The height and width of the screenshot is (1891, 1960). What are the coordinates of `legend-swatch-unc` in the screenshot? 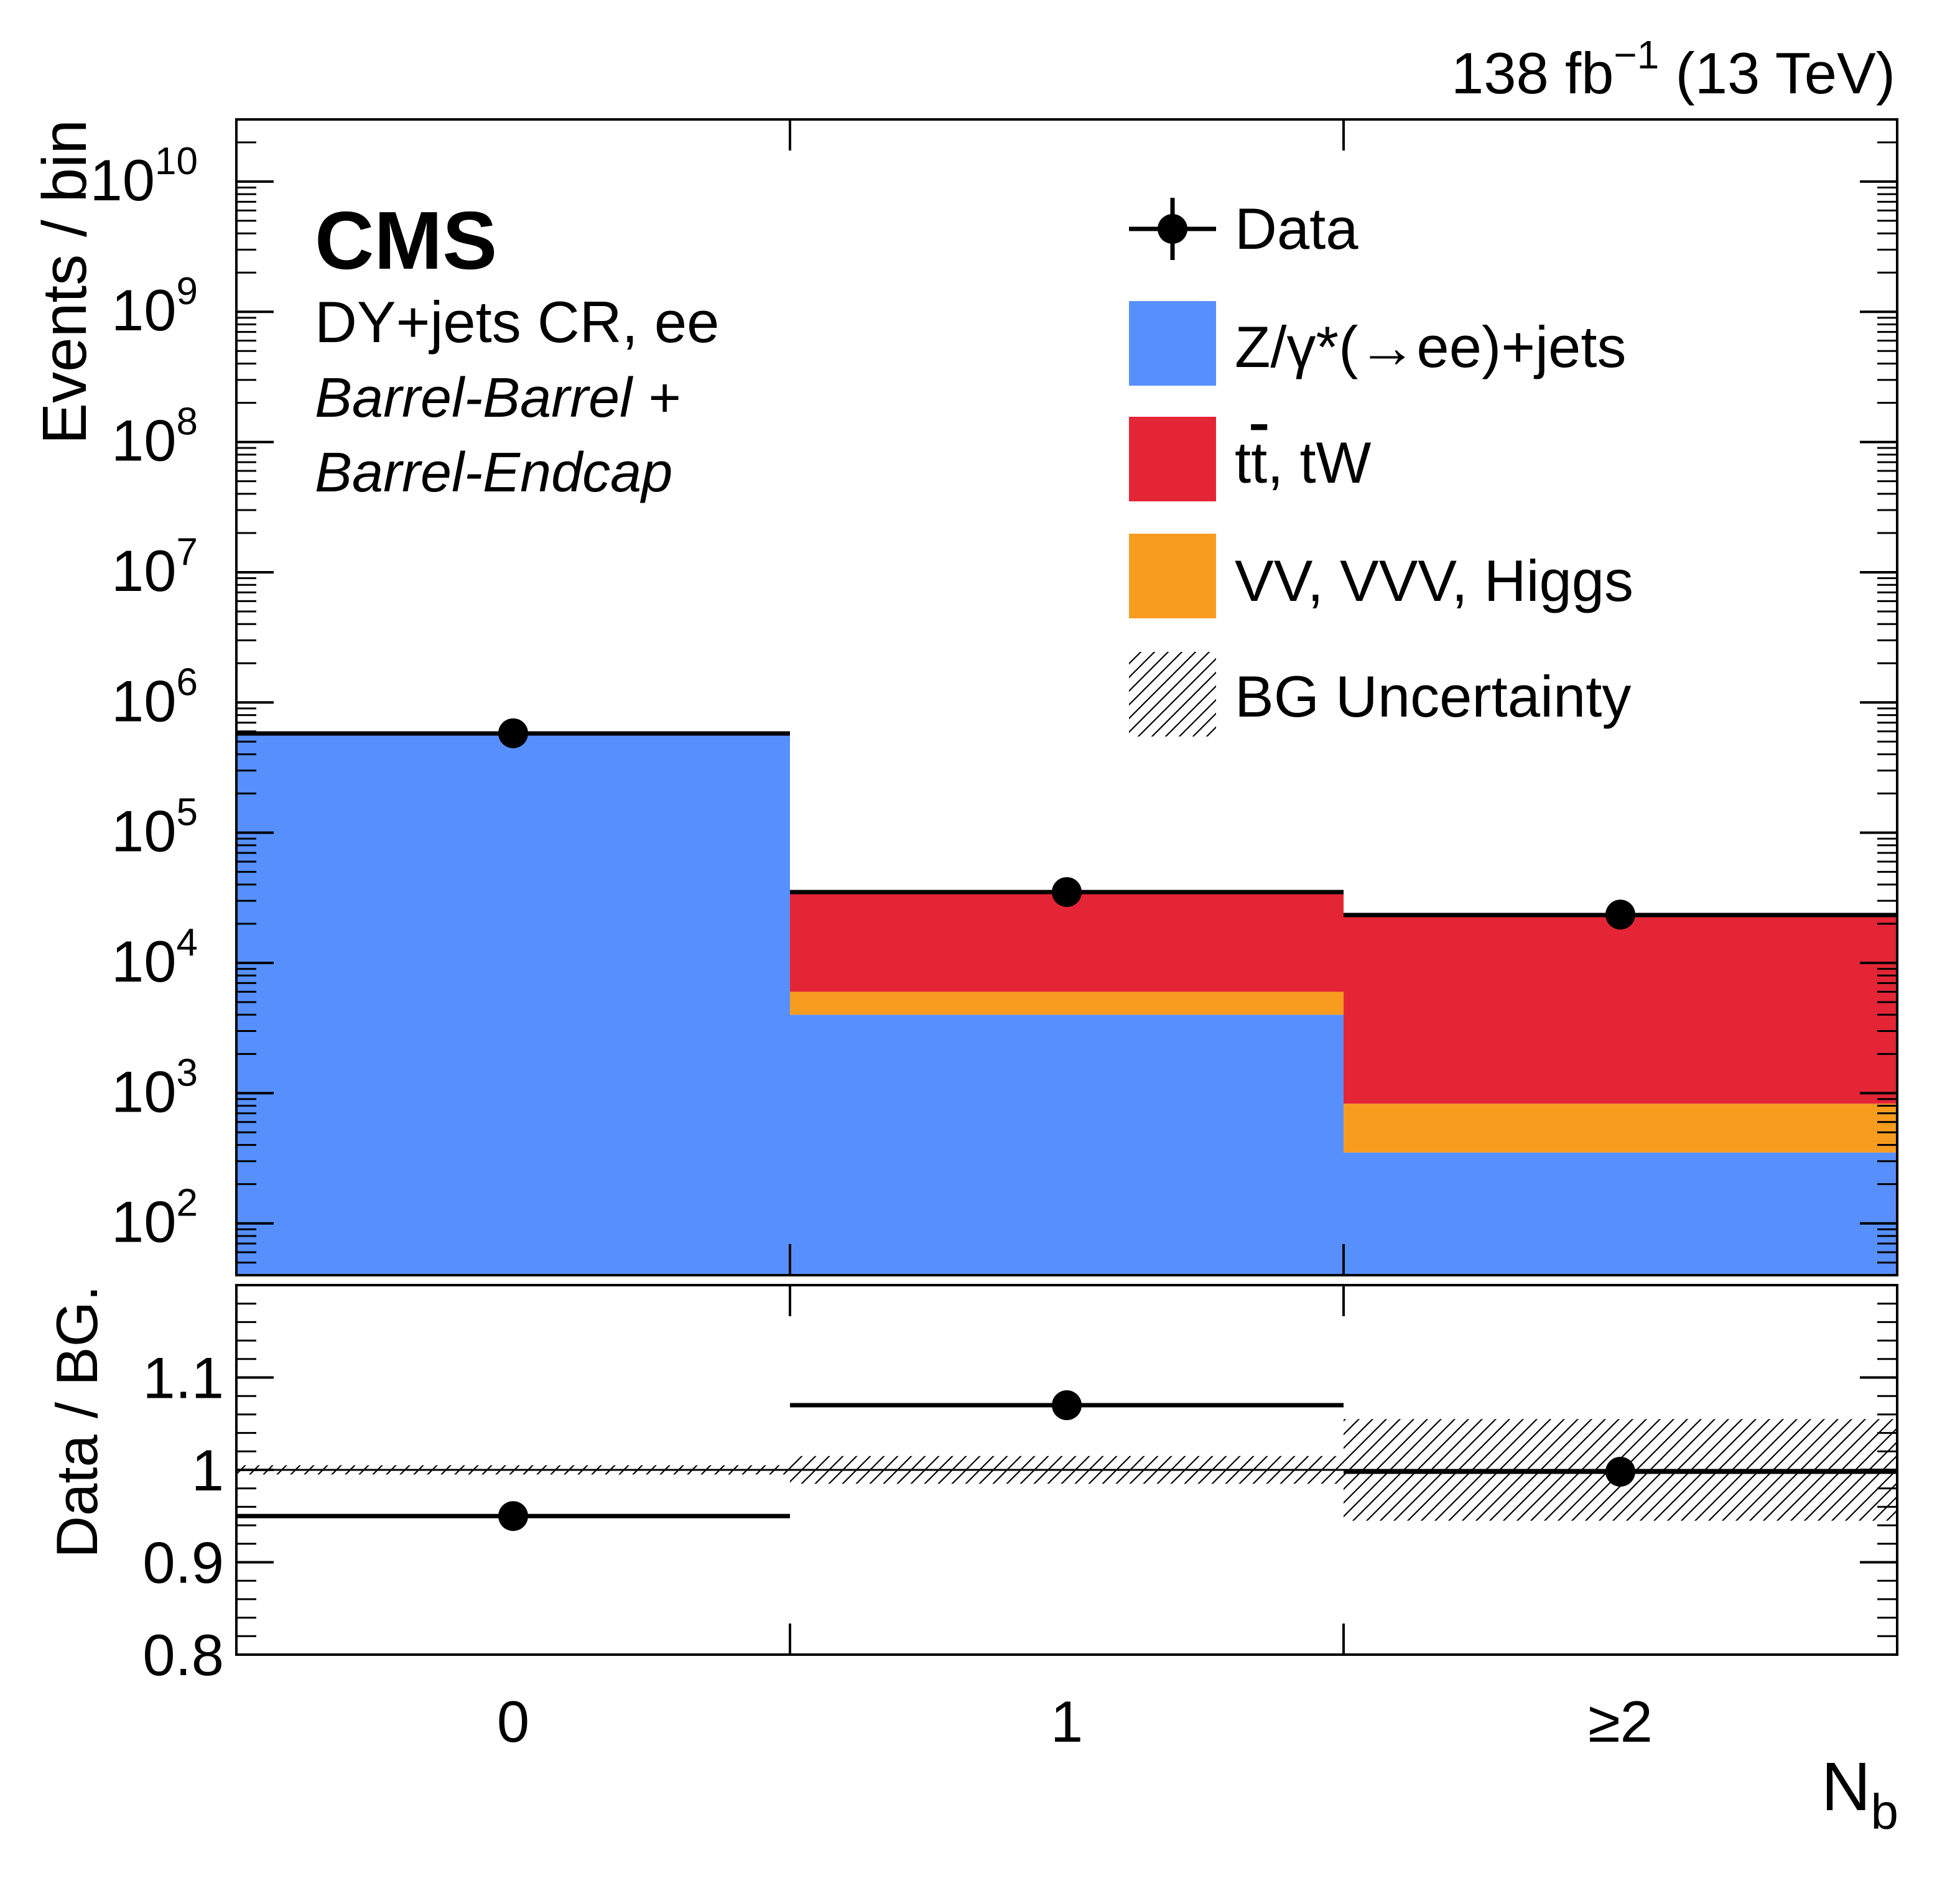 It's located at (1172, 694).